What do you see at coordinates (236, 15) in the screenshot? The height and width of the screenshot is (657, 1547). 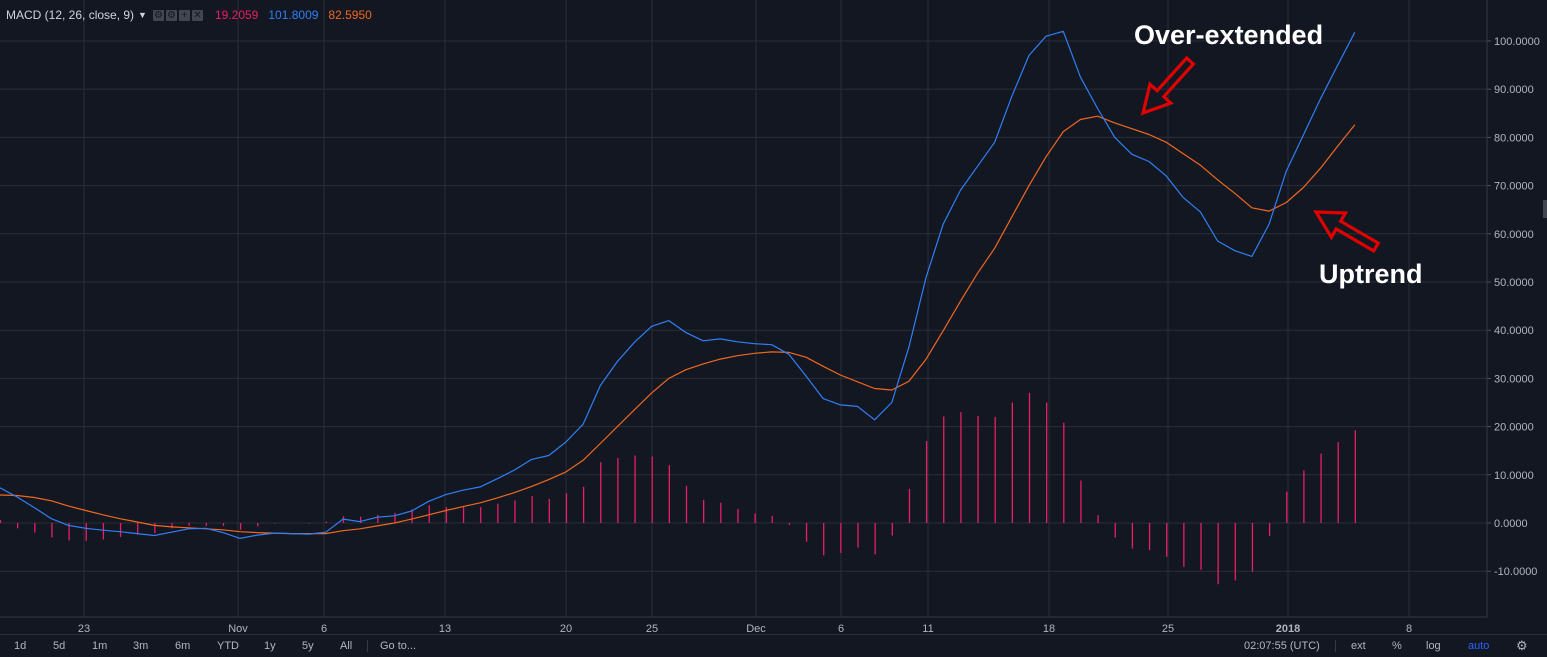 I see `histogram-value: 19.2059` at bounding box center [236, 15].